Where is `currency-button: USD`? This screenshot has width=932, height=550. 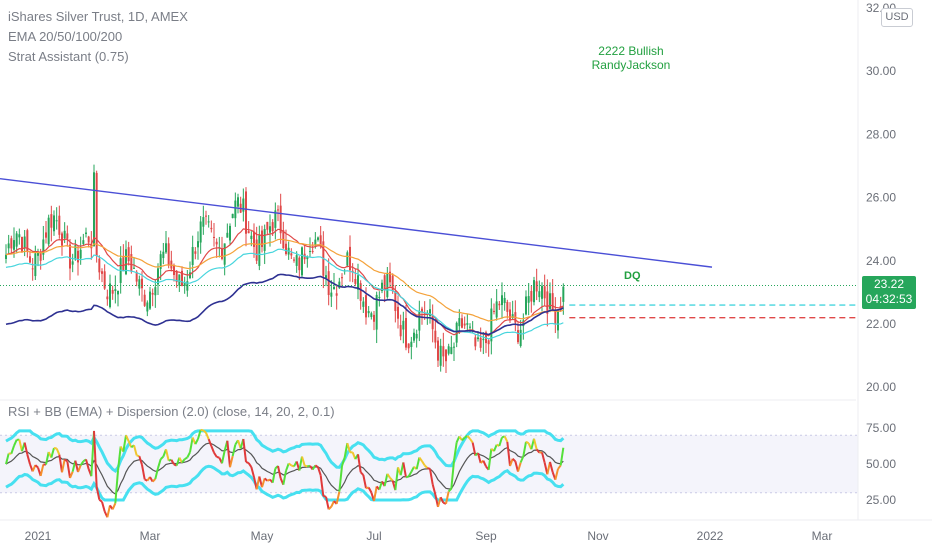 currency-button: USD is located at coordinates (897, 17).